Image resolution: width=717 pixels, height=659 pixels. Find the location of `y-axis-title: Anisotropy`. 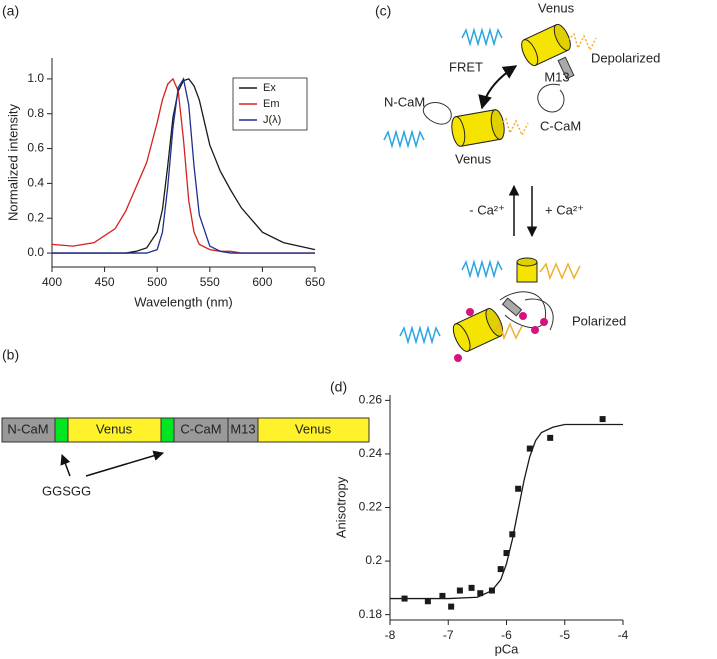

y-axis-title: Anisotropy is located at coordinates (340, 507).